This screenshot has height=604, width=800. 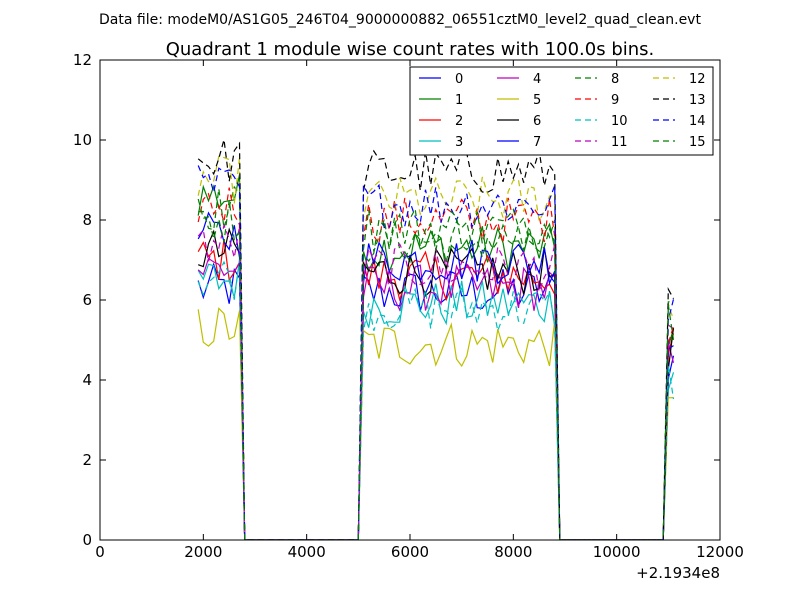 What do you see at coordinates (619, 142) in the screenshot?
I see `legend-label-11: 11` at bounding box center [619, 142].